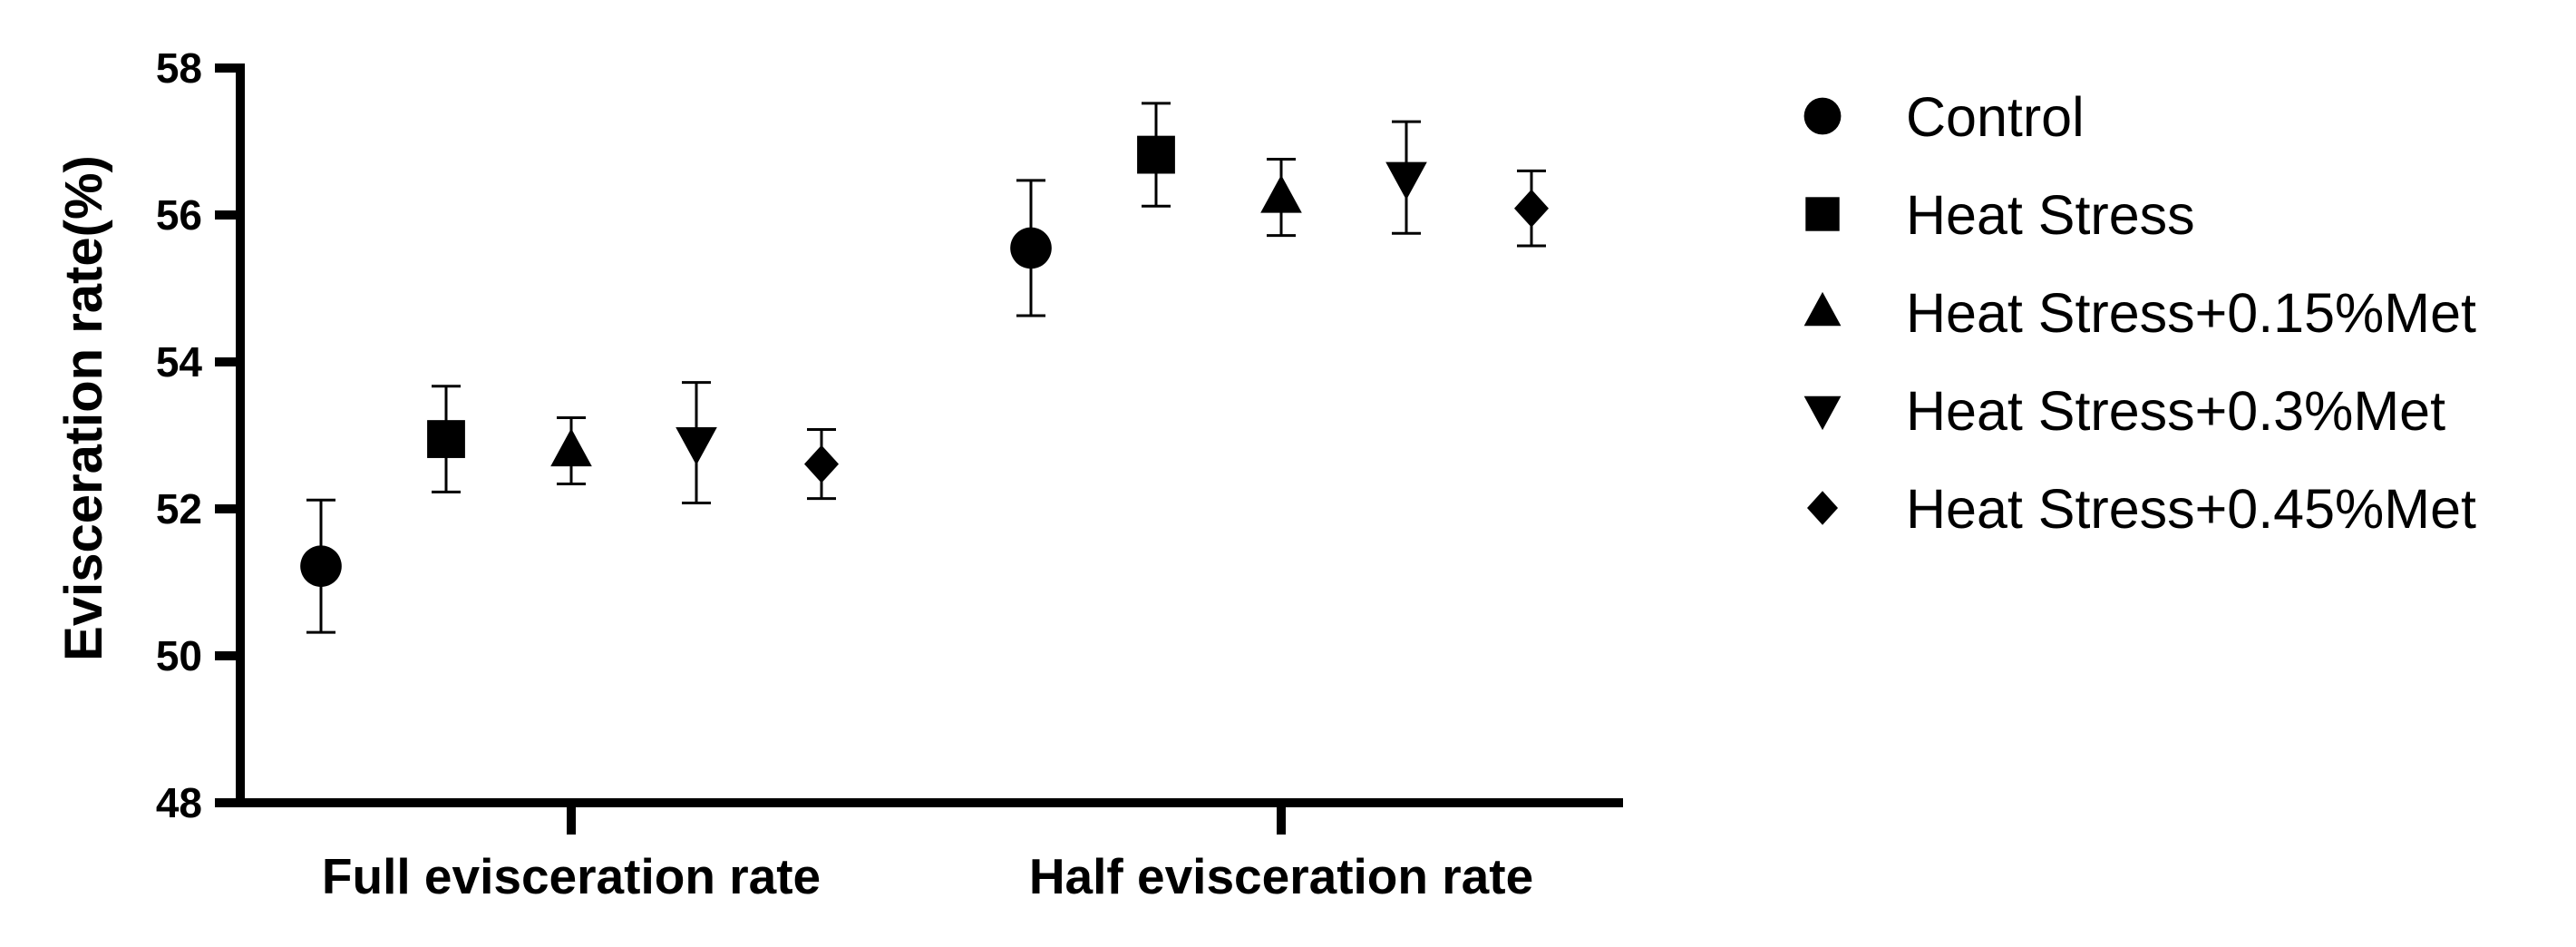  What do you see at coordinates (1822, 214) in the screenshot?
I see `legend-marker-heat-stress` at bounding box center [1822, 214].